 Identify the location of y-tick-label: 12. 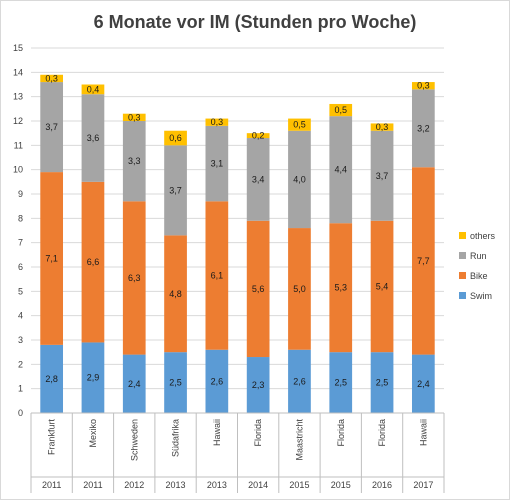
(18, 121).